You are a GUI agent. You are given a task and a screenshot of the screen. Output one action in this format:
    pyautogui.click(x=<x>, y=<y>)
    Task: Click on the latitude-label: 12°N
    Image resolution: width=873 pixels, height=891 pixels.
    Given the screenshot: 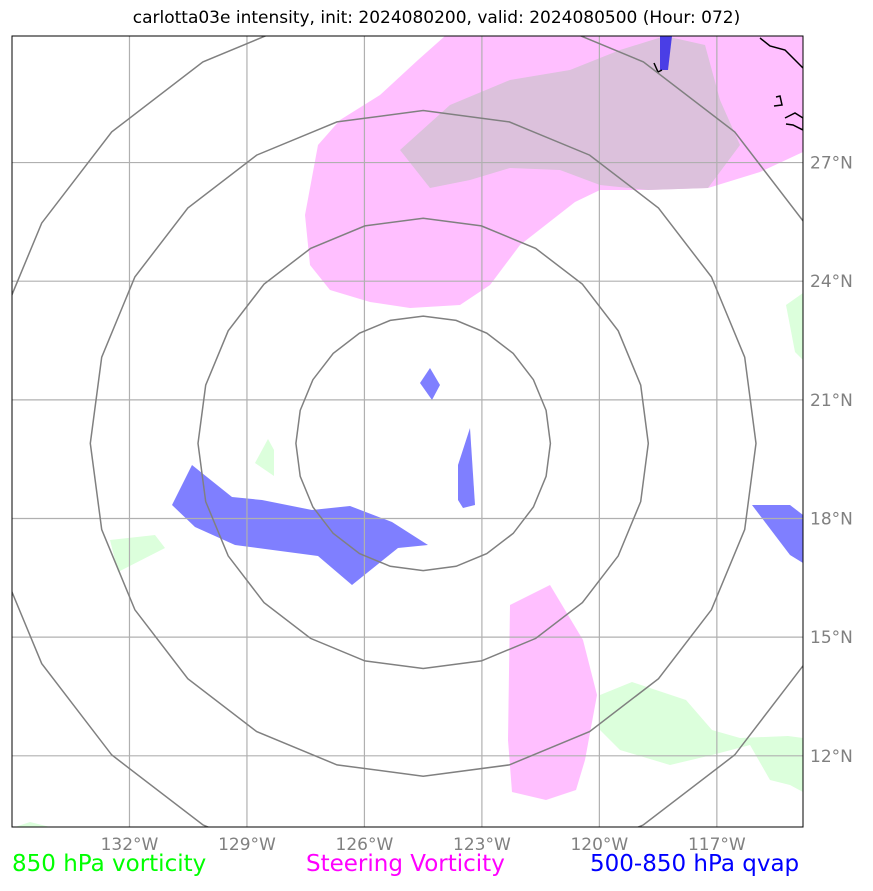 What is the action you would take?
    pyautogui.click(x=831, y=757)
    